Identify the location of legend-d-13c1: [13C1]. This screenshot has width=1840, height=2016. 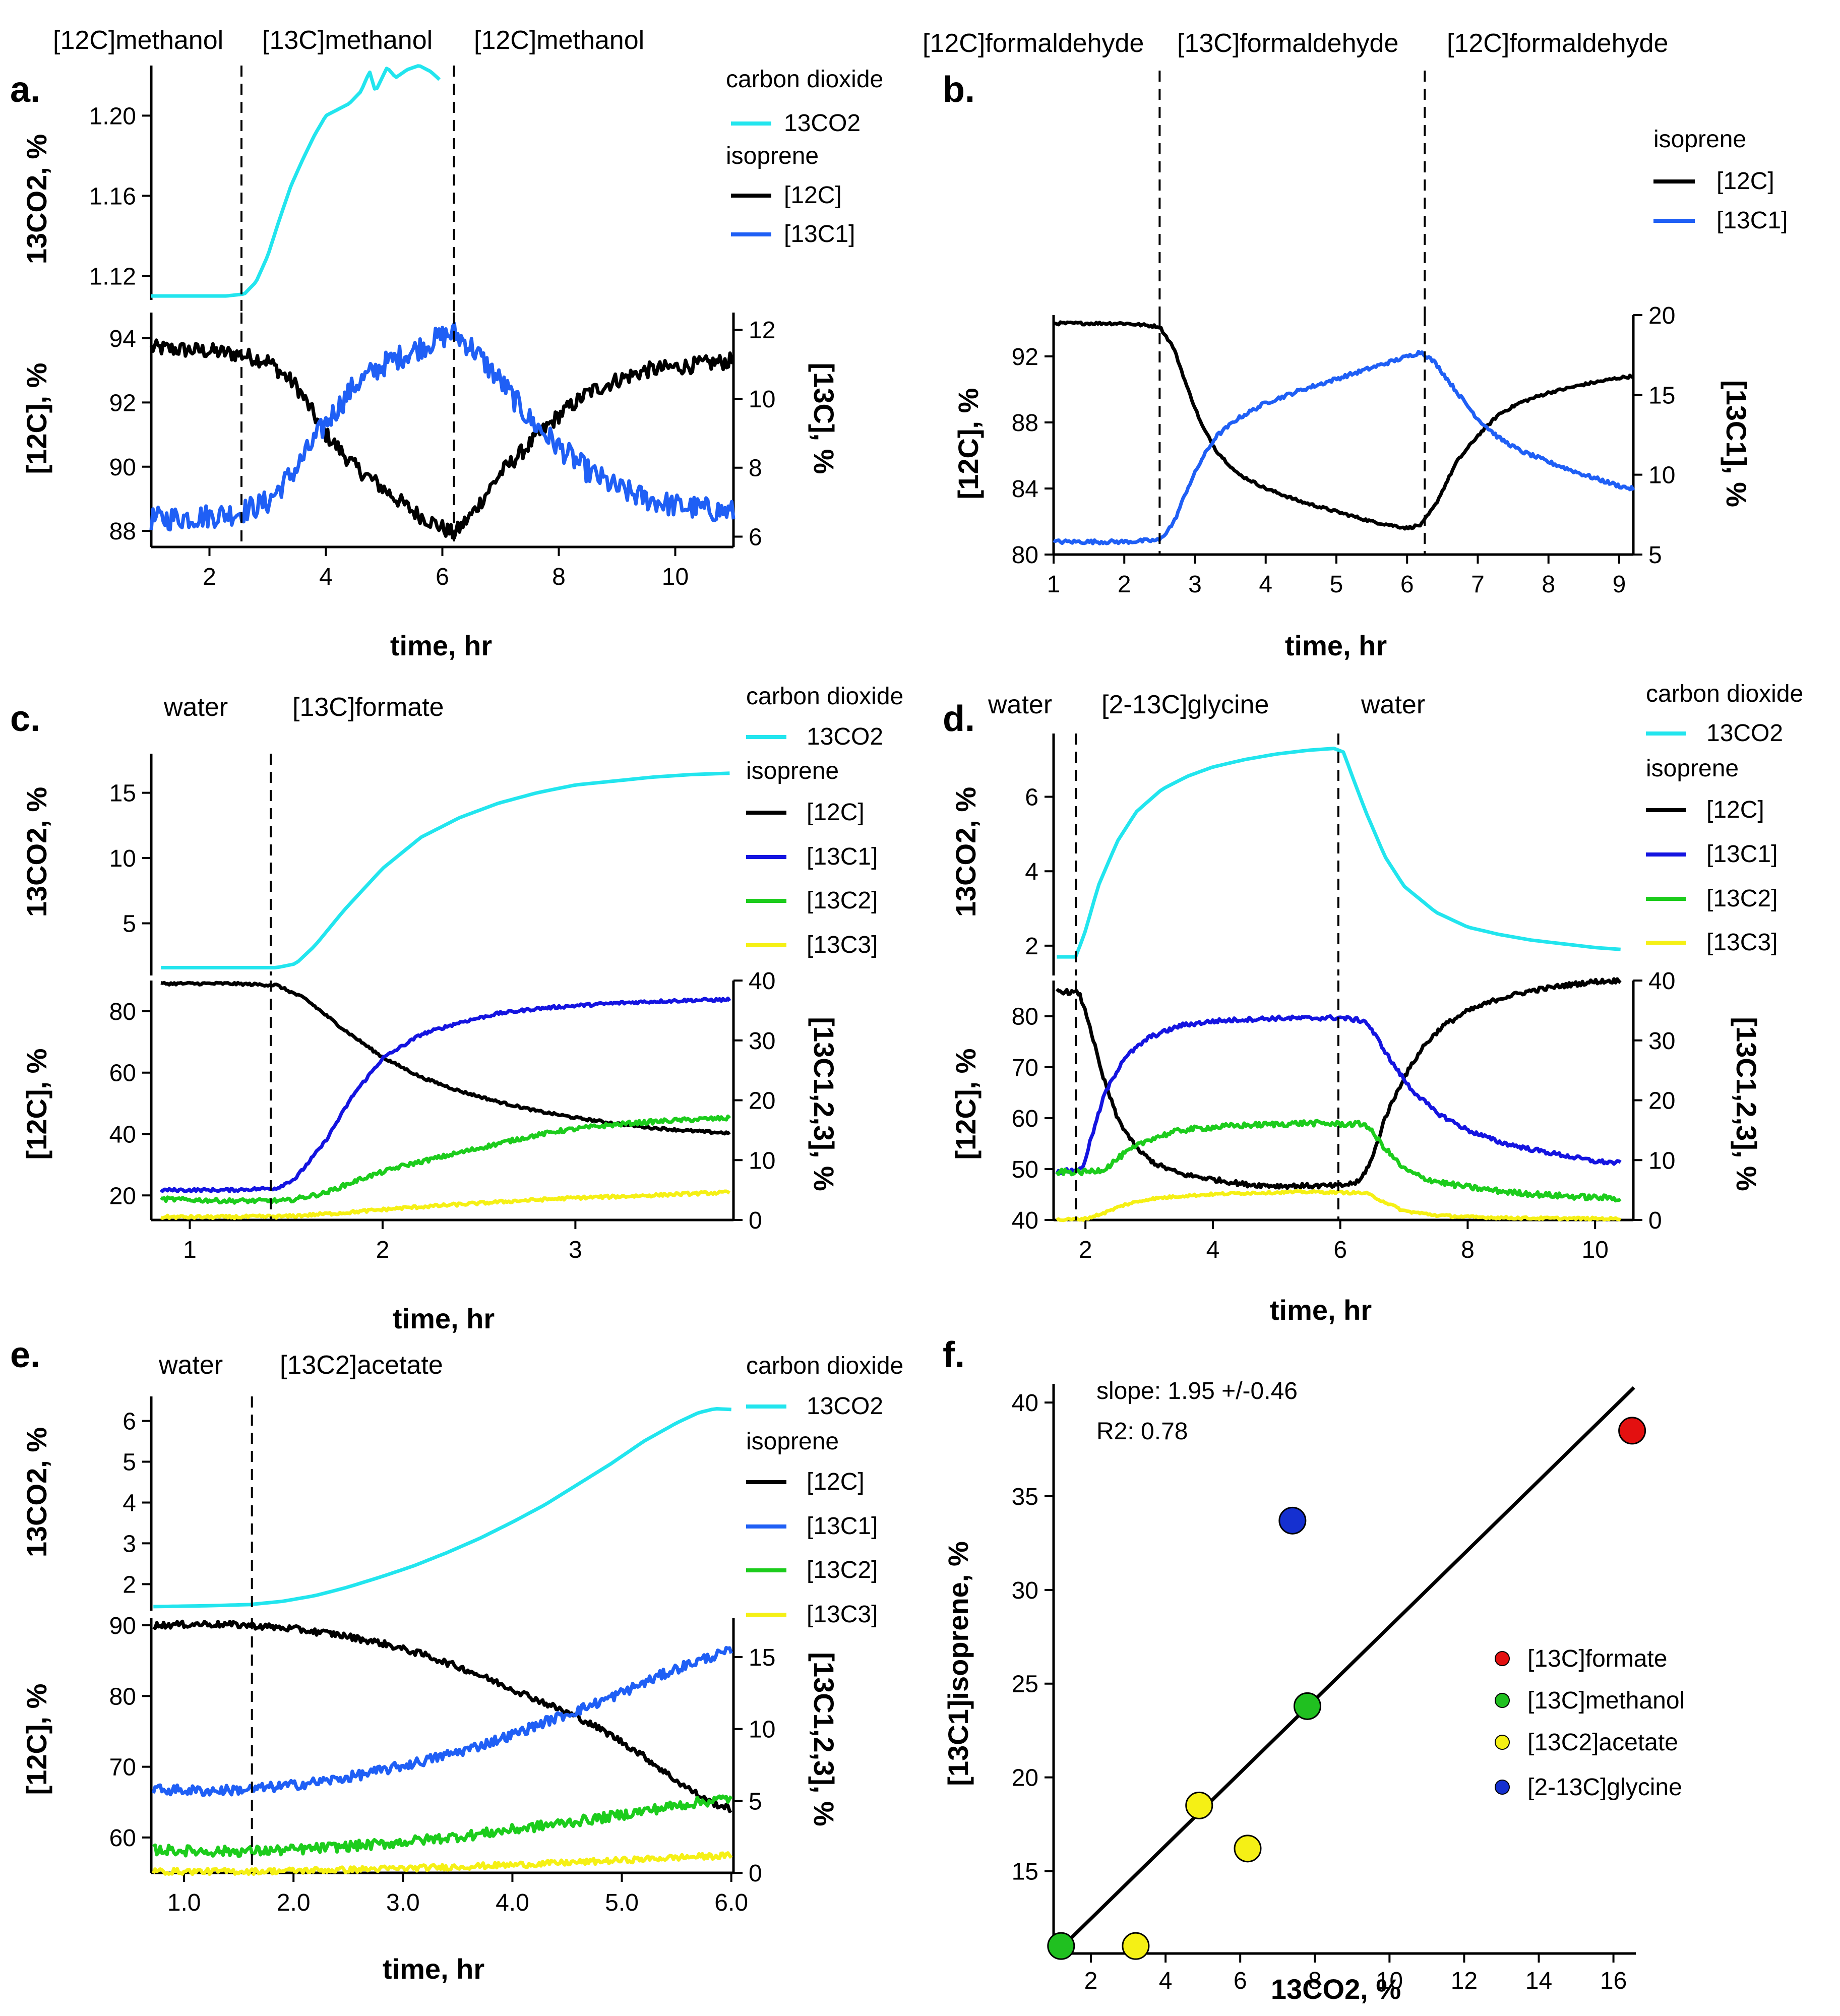
(1741, 854).